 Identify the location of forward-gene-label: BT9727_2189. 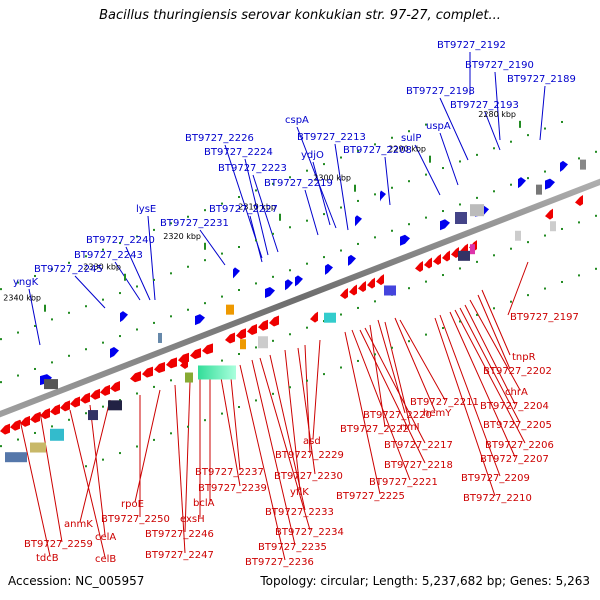
(541, 79).